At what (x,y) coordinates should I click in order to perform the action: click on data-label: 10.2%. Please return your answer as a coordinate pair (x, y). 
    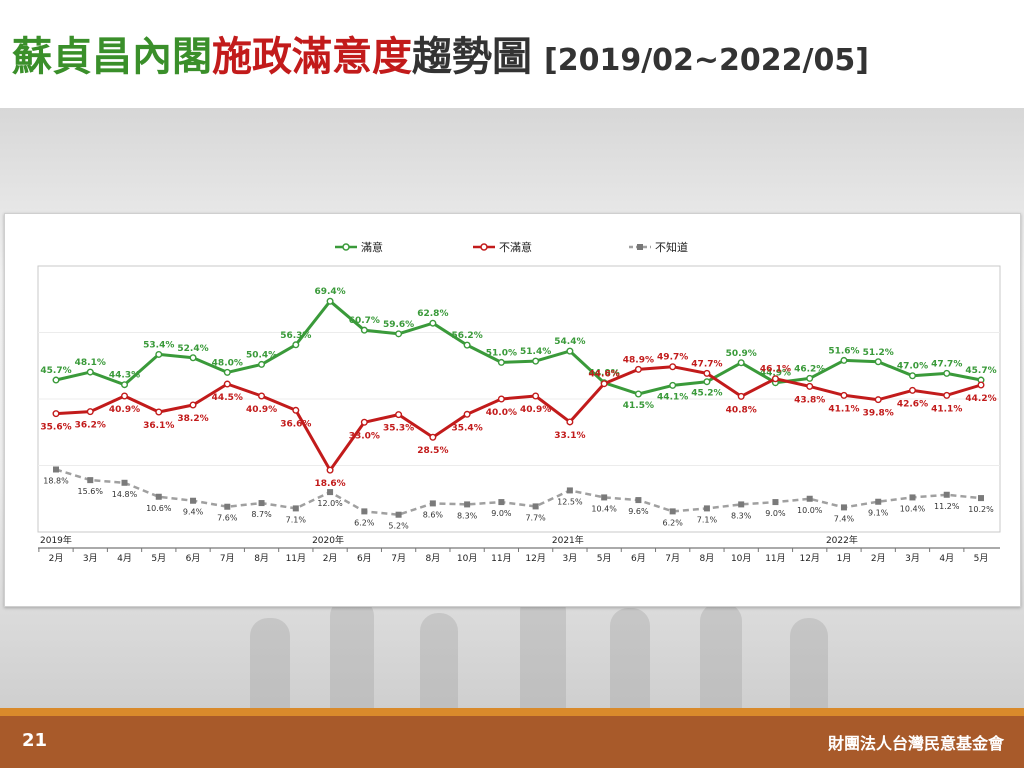
    Looking at the image, I should click on (981, 509).